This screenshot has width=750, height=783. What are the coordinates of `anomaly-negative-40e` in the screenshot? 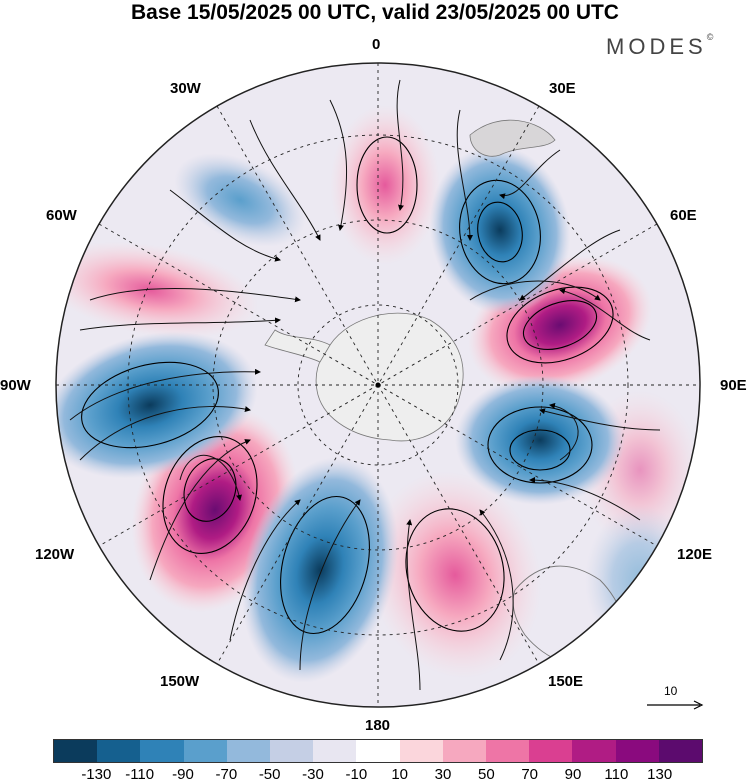 It's located at (500, 230).